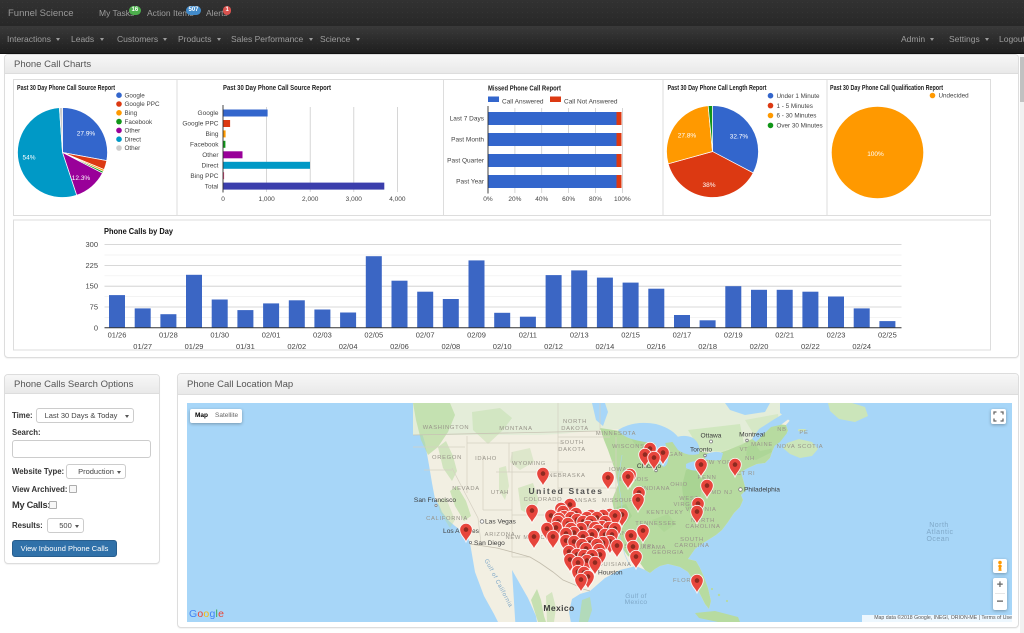 The width and height of the screenshot is (1024, 633). I want to click on svg-text: 02/01, so click(271, 335).